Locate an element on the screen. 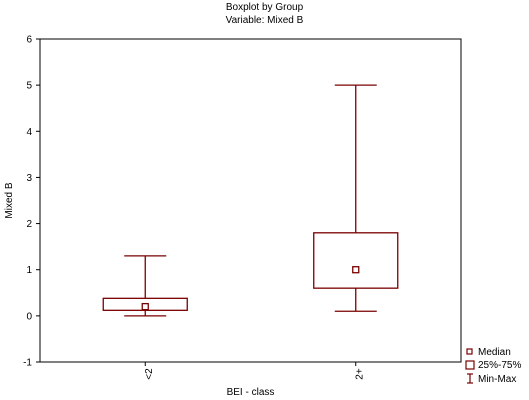 The height and width of the screenshot is (400, 529). chart-subtitle: Variable: Mixed B is located at coordinates (264, 20).